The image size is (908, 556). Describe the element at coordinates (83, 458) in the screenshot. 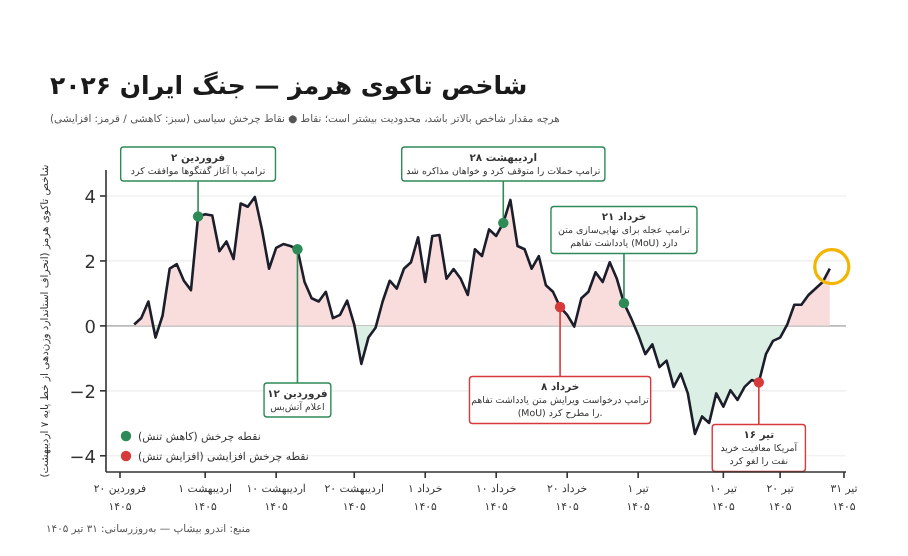

I see `y-tick-label: −4` at that location.